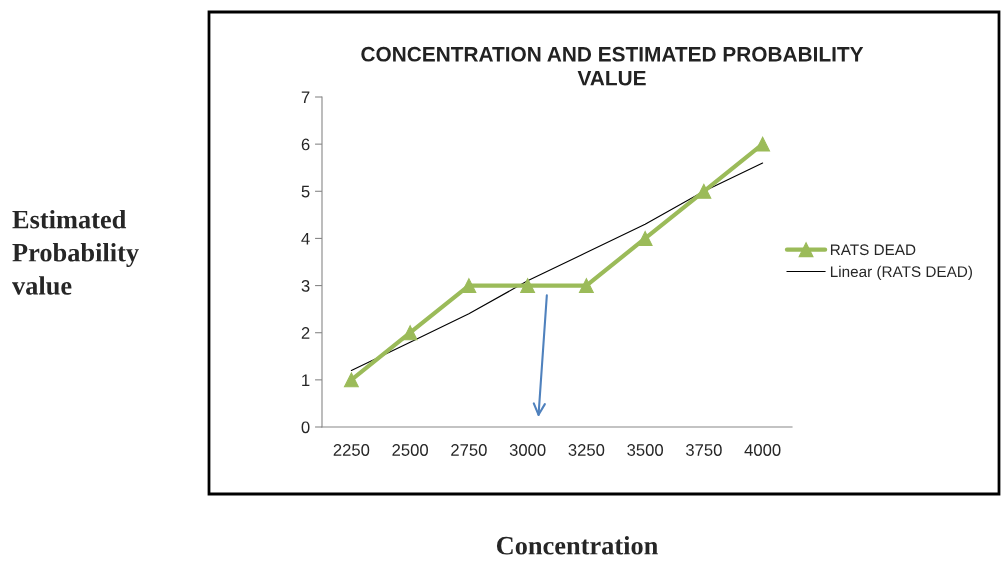 This screenshot has height=562, width=1006. What do you see at coordinates (305, 285) in the screenshot?
I see `y-tick-label: 3` at bounding box center [305, 285].